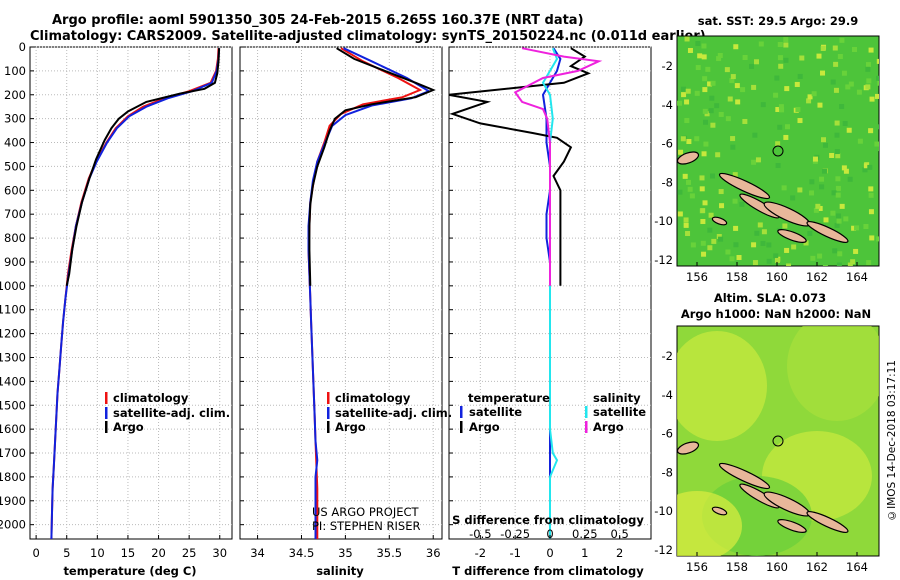  Describe the element at coordinates (372, 166) in the screenshot. I see `series-line-argo` at that location.